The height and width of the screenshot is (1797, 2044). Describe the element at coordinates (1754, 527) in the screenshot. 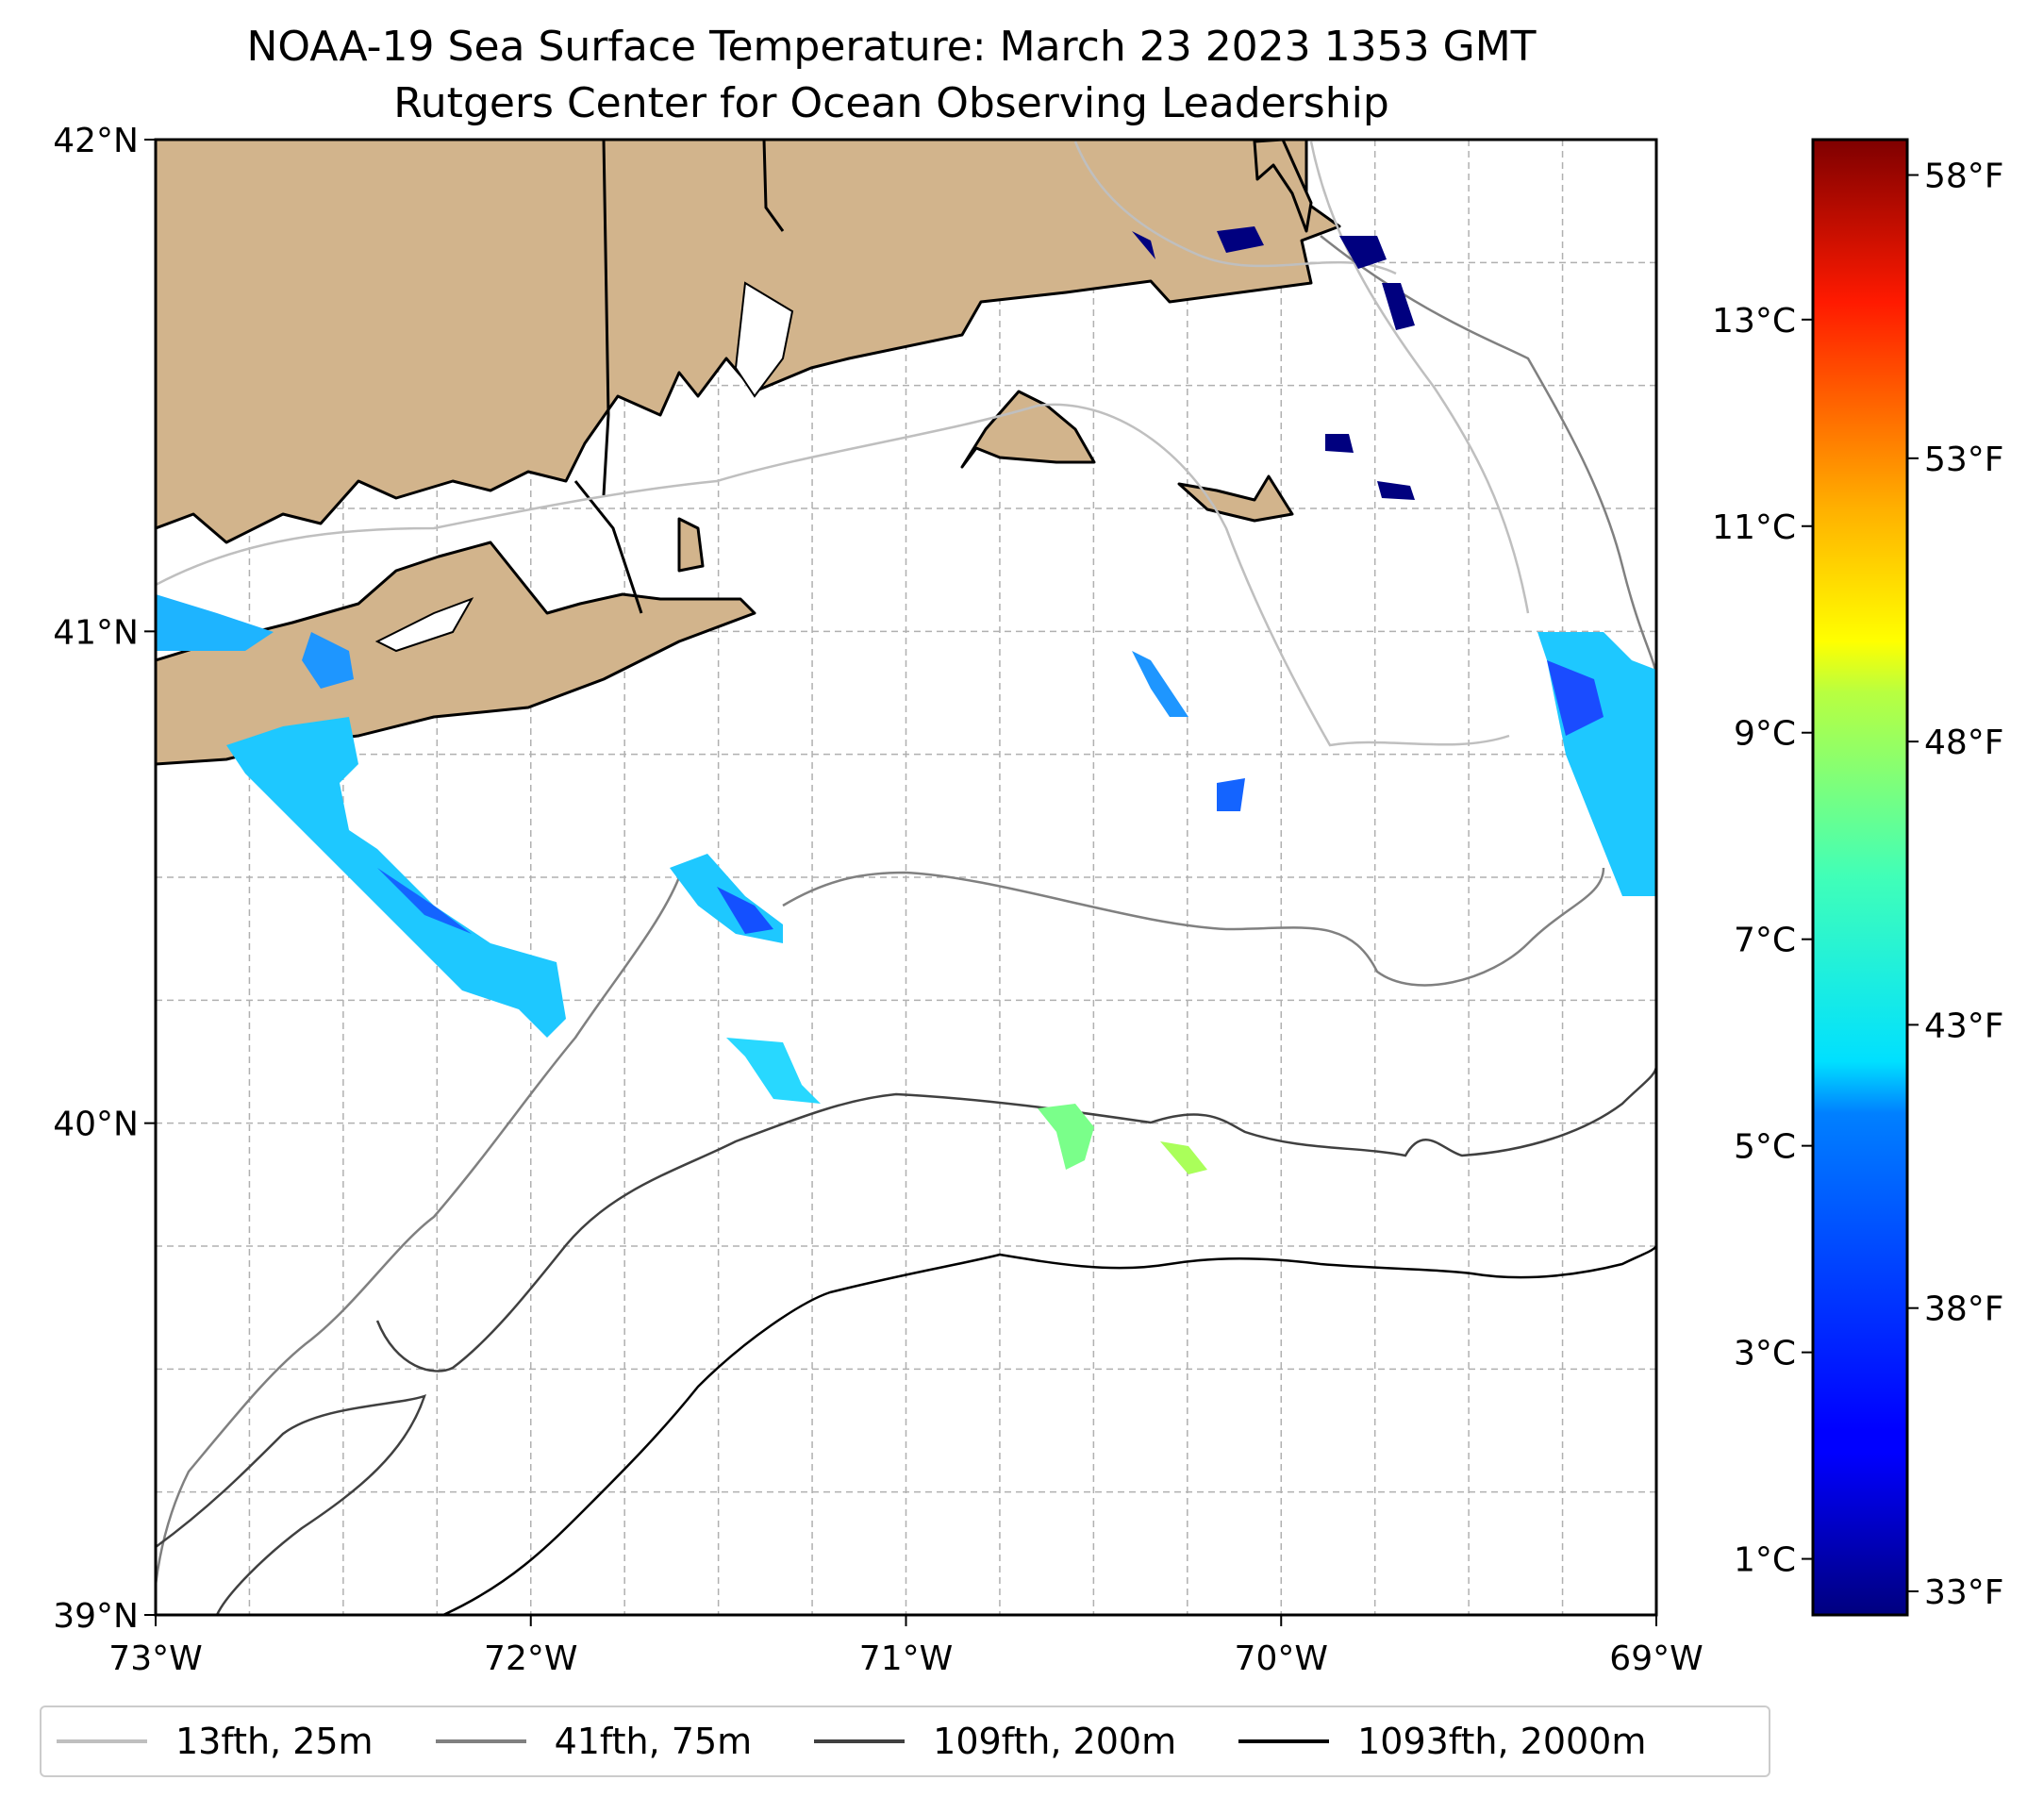

I see `celsius-tick-label: 11°C` at that location.